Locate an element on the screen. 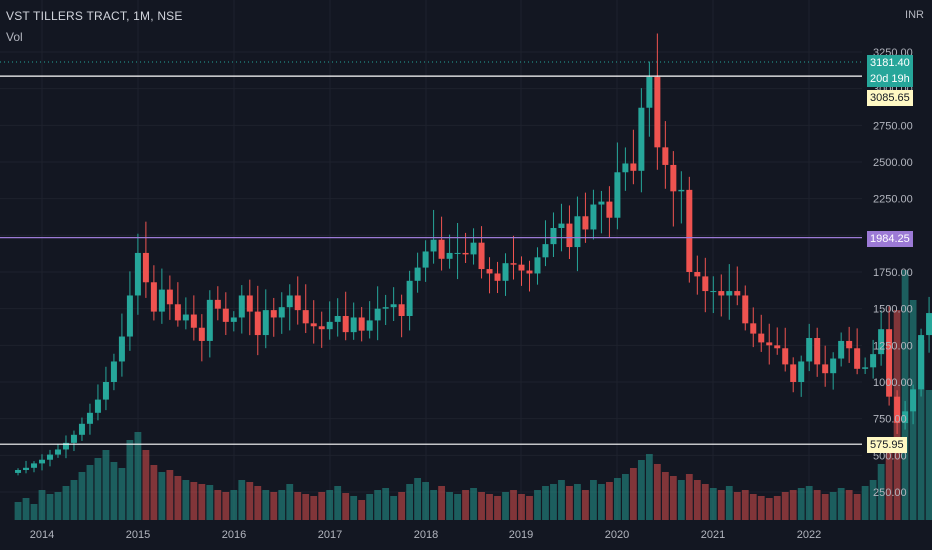 Image resolution: width=932 pixels, height=550 pixels. x-tick-label: 2022 is located at coordinates (809, 535).